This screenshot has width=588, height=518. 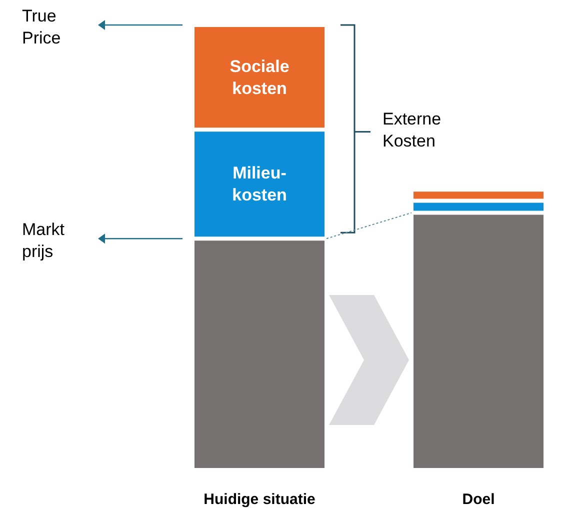 I want to click on annotation: Externe Kosten, so click(x=412, y=129).